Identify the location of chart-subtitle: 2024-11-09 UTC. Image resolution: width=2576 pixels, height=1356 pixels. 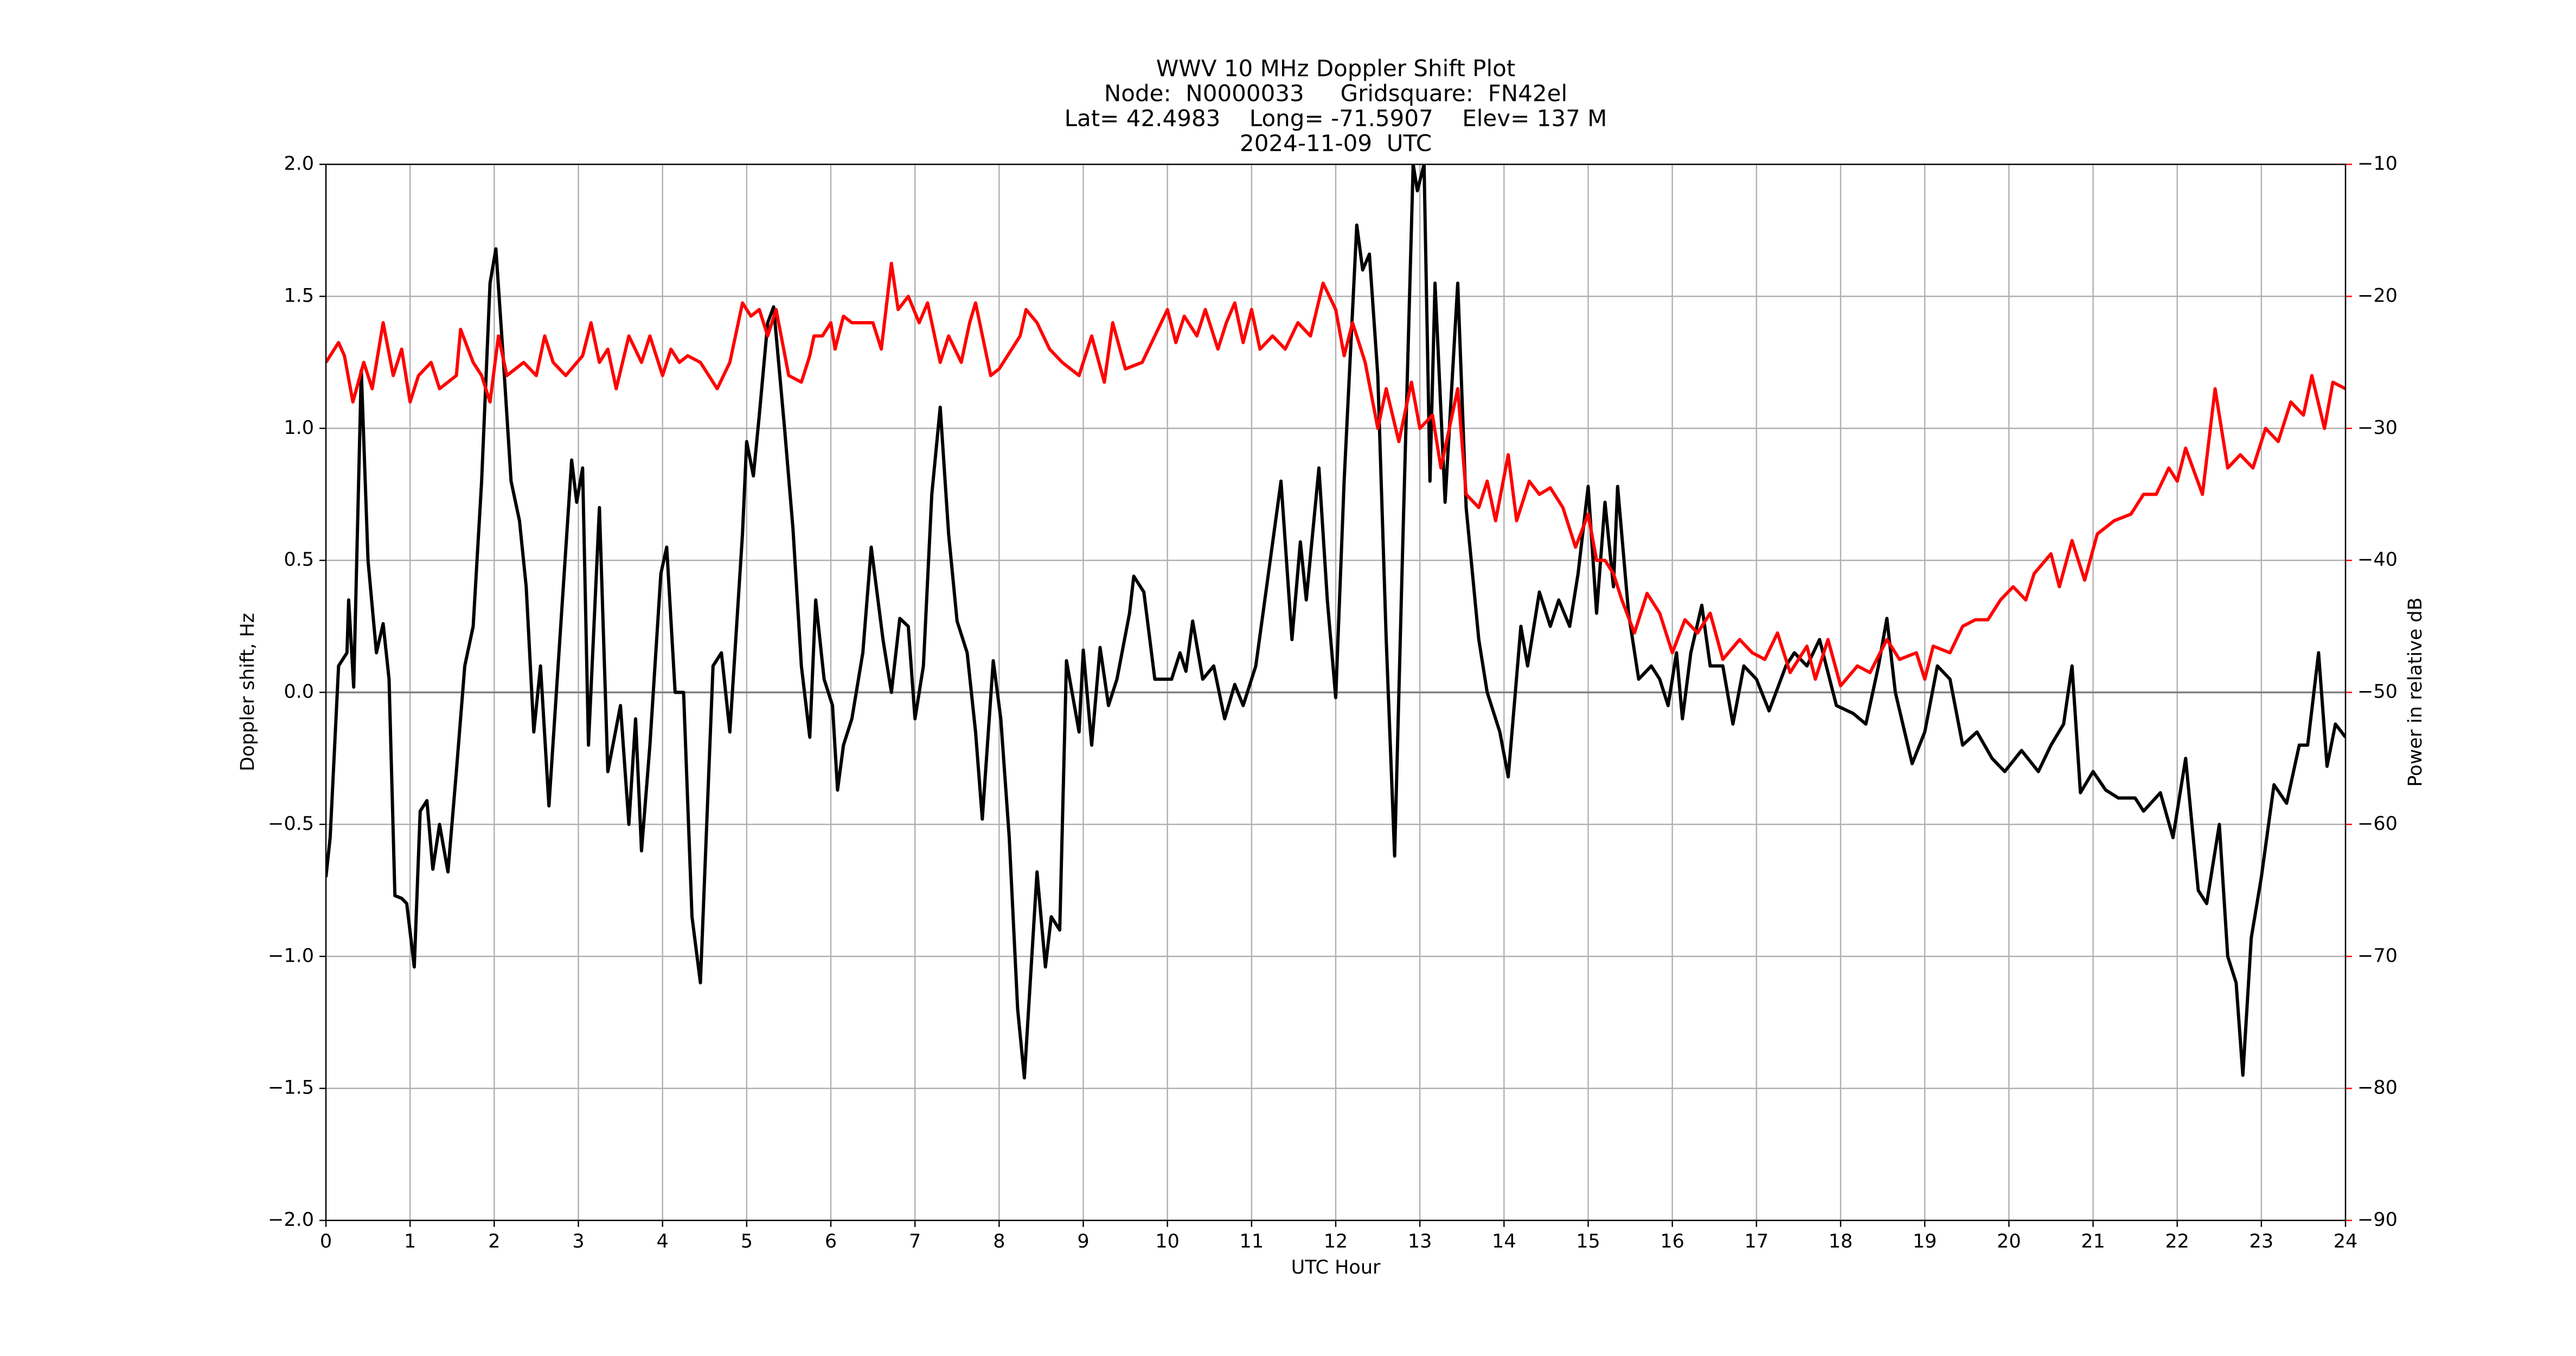
(1336, 143).